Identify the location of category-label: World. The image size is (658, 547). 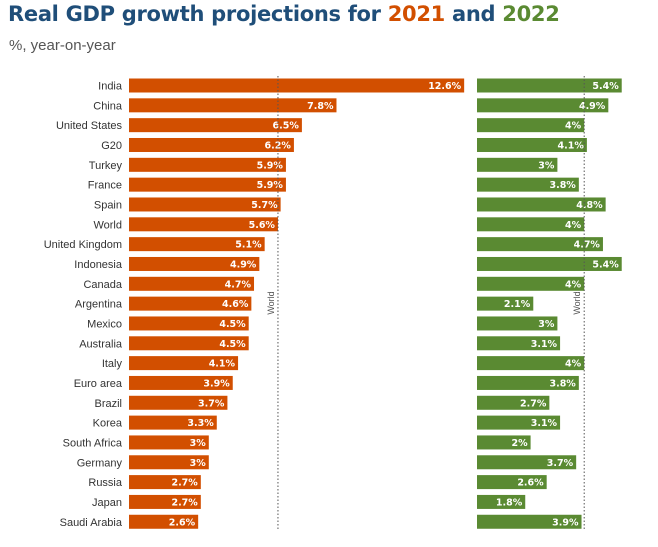
(107, 225).